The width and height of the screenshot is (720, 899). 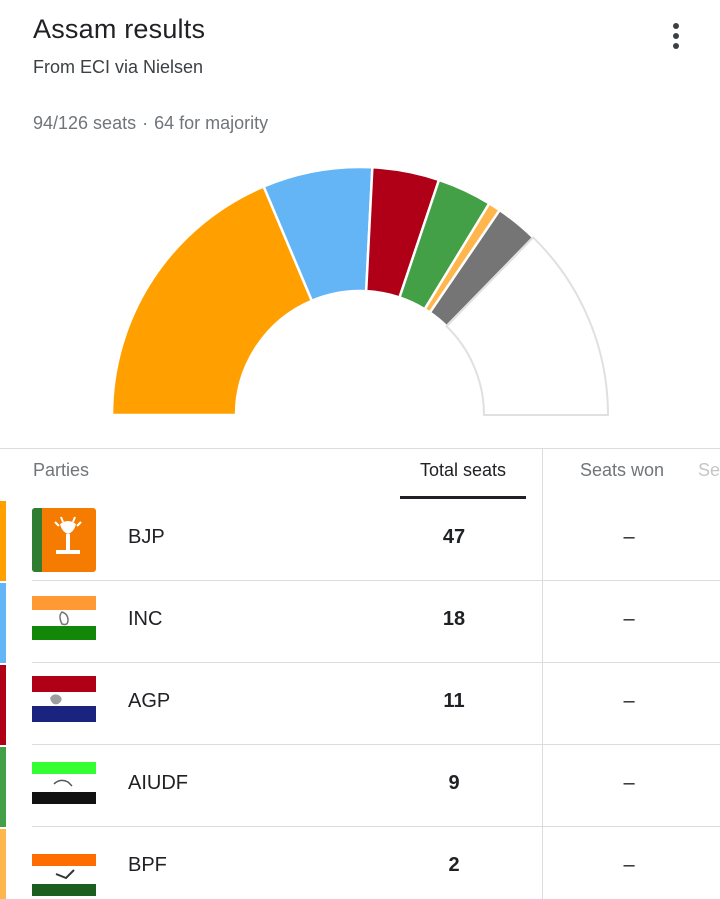 I want to click on bpf-flag-icon, so click(x=64, y=867).